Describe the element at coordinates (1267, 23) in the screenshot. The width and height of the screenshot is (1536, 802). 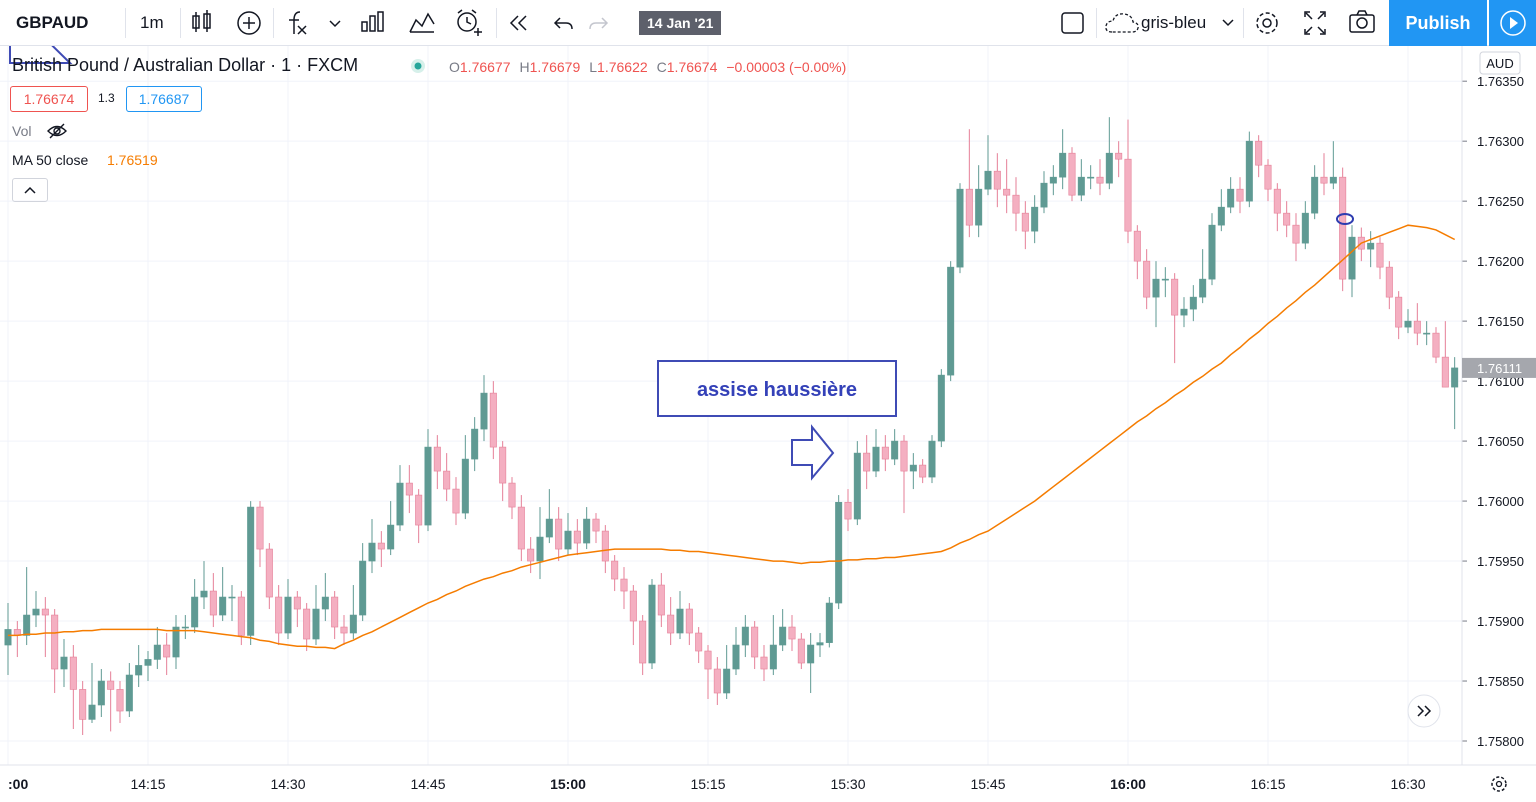
I see `settings-icon` at that location.